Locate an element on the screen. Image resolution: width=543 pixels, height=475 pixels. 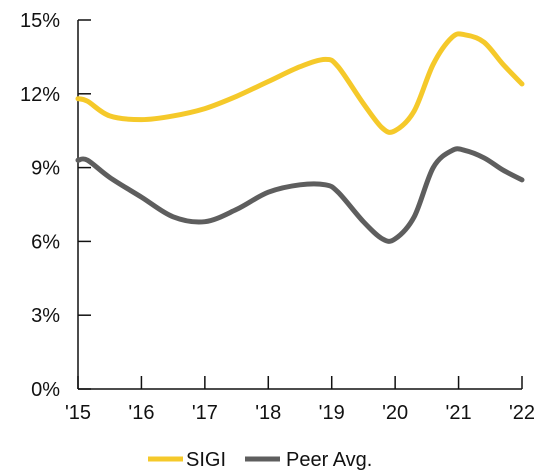
y-tick-label: 0% is located at coordinates (45, 390).